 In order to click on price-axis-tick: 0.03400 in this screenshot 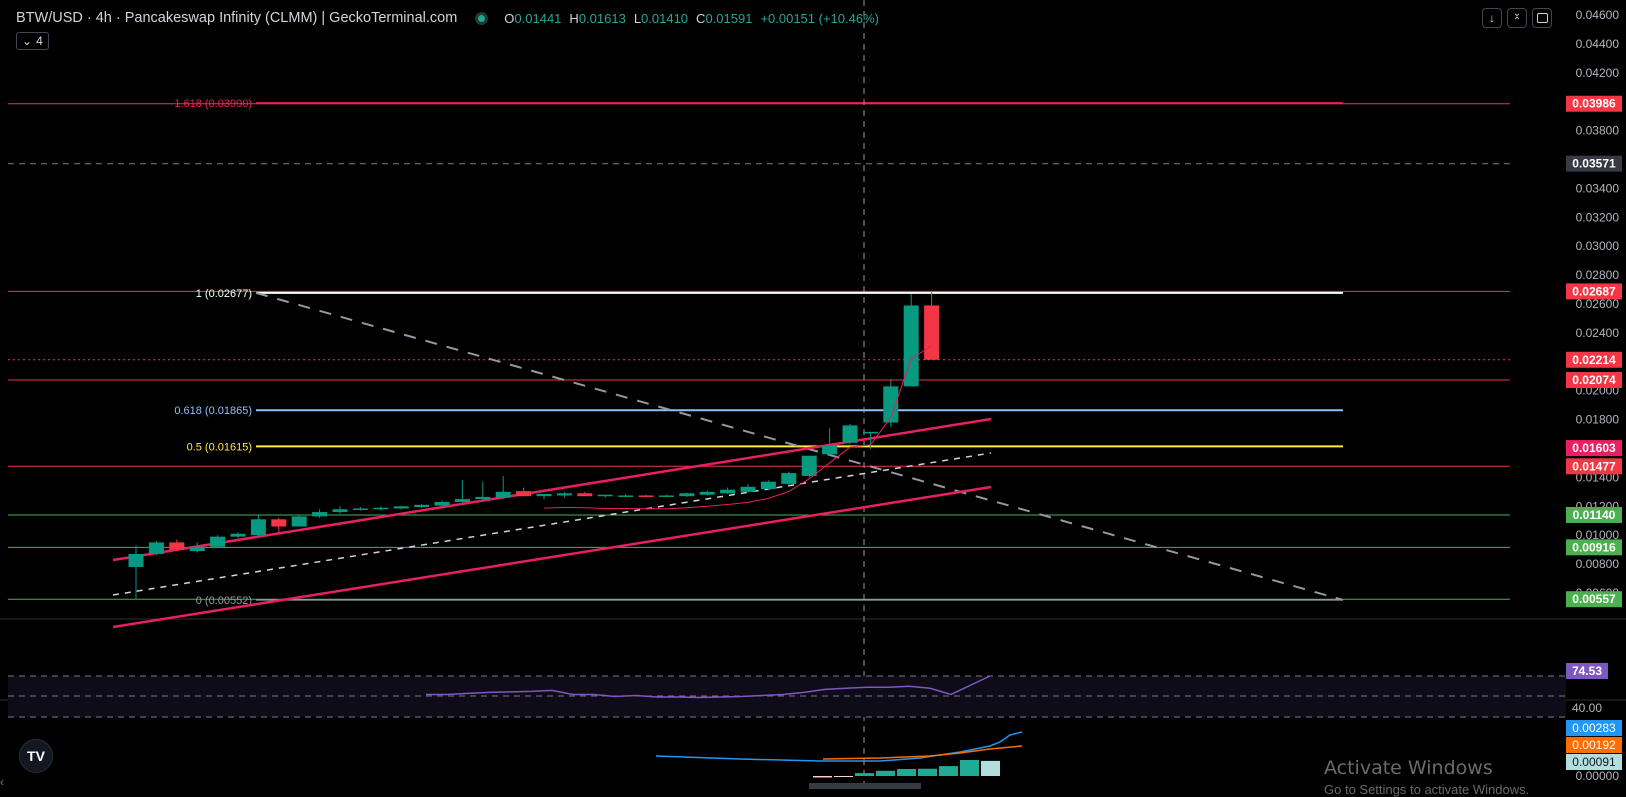, I will do `click(1598, 188)`.